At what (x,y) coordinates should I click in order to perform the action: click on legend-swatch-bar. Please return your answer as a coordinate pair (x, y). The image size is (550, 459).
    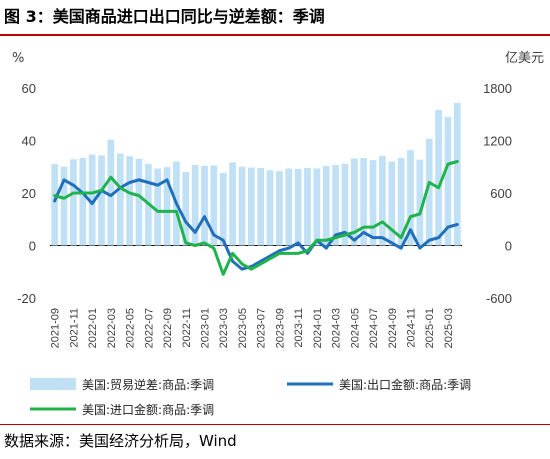
    Looking at the image, I should click on (53, 384).